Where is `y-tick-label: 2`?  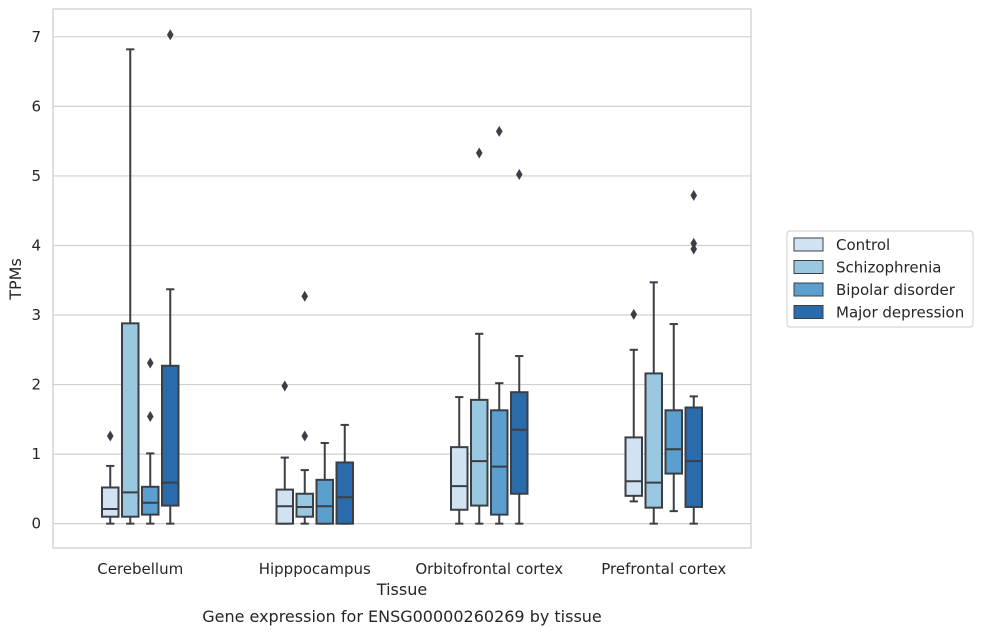 y-tick-label: 2 is located at coordinates (36, 385).